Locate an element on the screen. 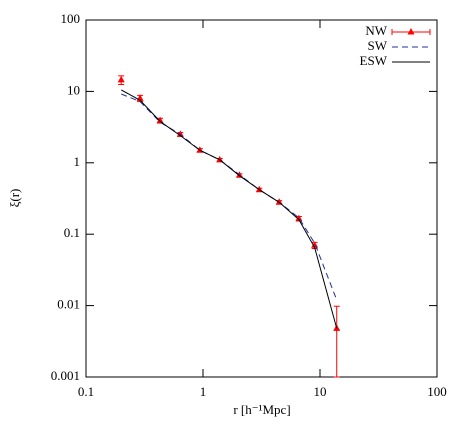  x-tick-label: 1 is located at coordinates (203, 391).